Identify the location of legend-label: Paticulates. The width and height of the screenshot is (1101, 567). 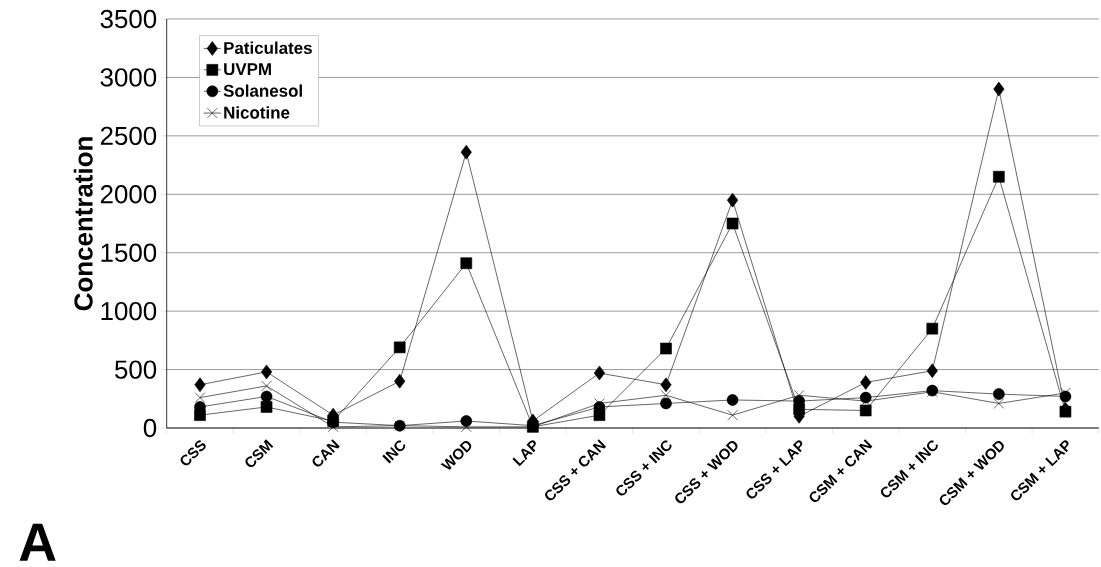
(268, 47).